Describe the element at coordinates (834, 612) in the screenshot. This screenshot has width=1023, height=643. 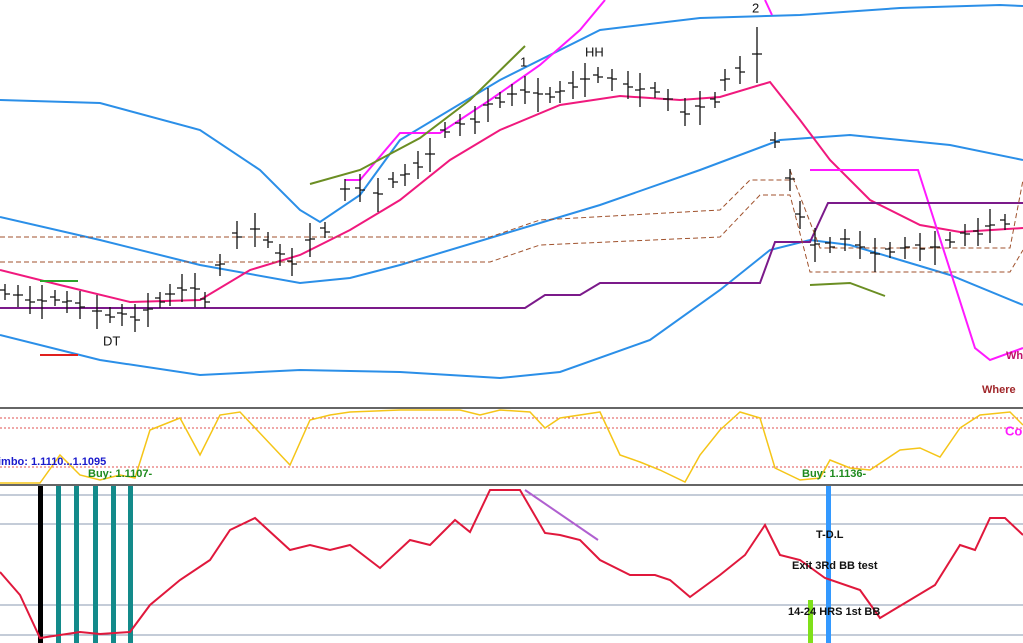
I see `annotation: 14-24 HRS 1st BB` at that location.